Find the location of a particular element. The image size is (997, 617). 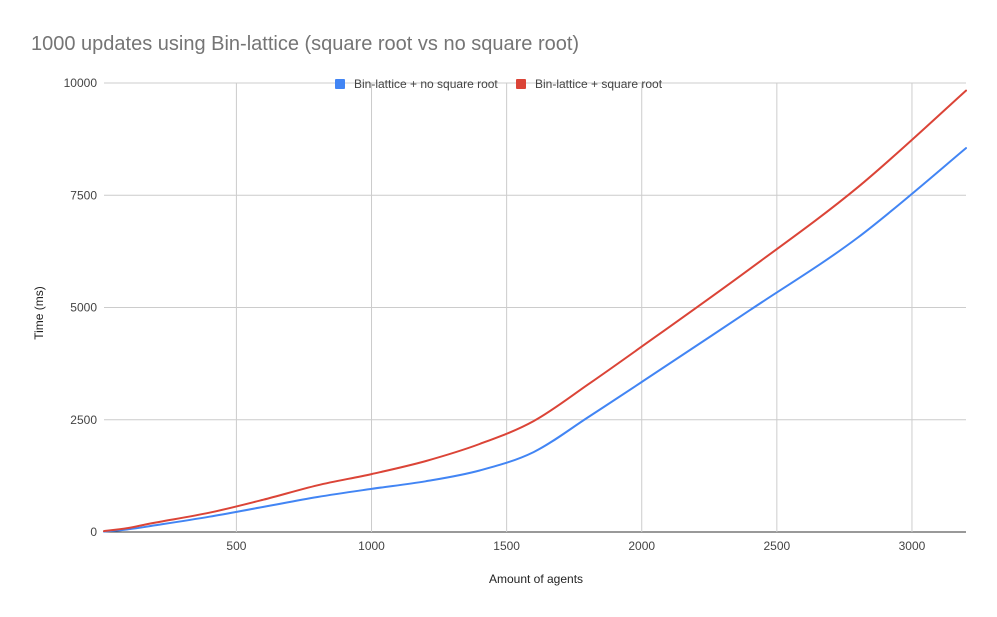

y-tick-label: 2500 is located at coordinates (83, 420).